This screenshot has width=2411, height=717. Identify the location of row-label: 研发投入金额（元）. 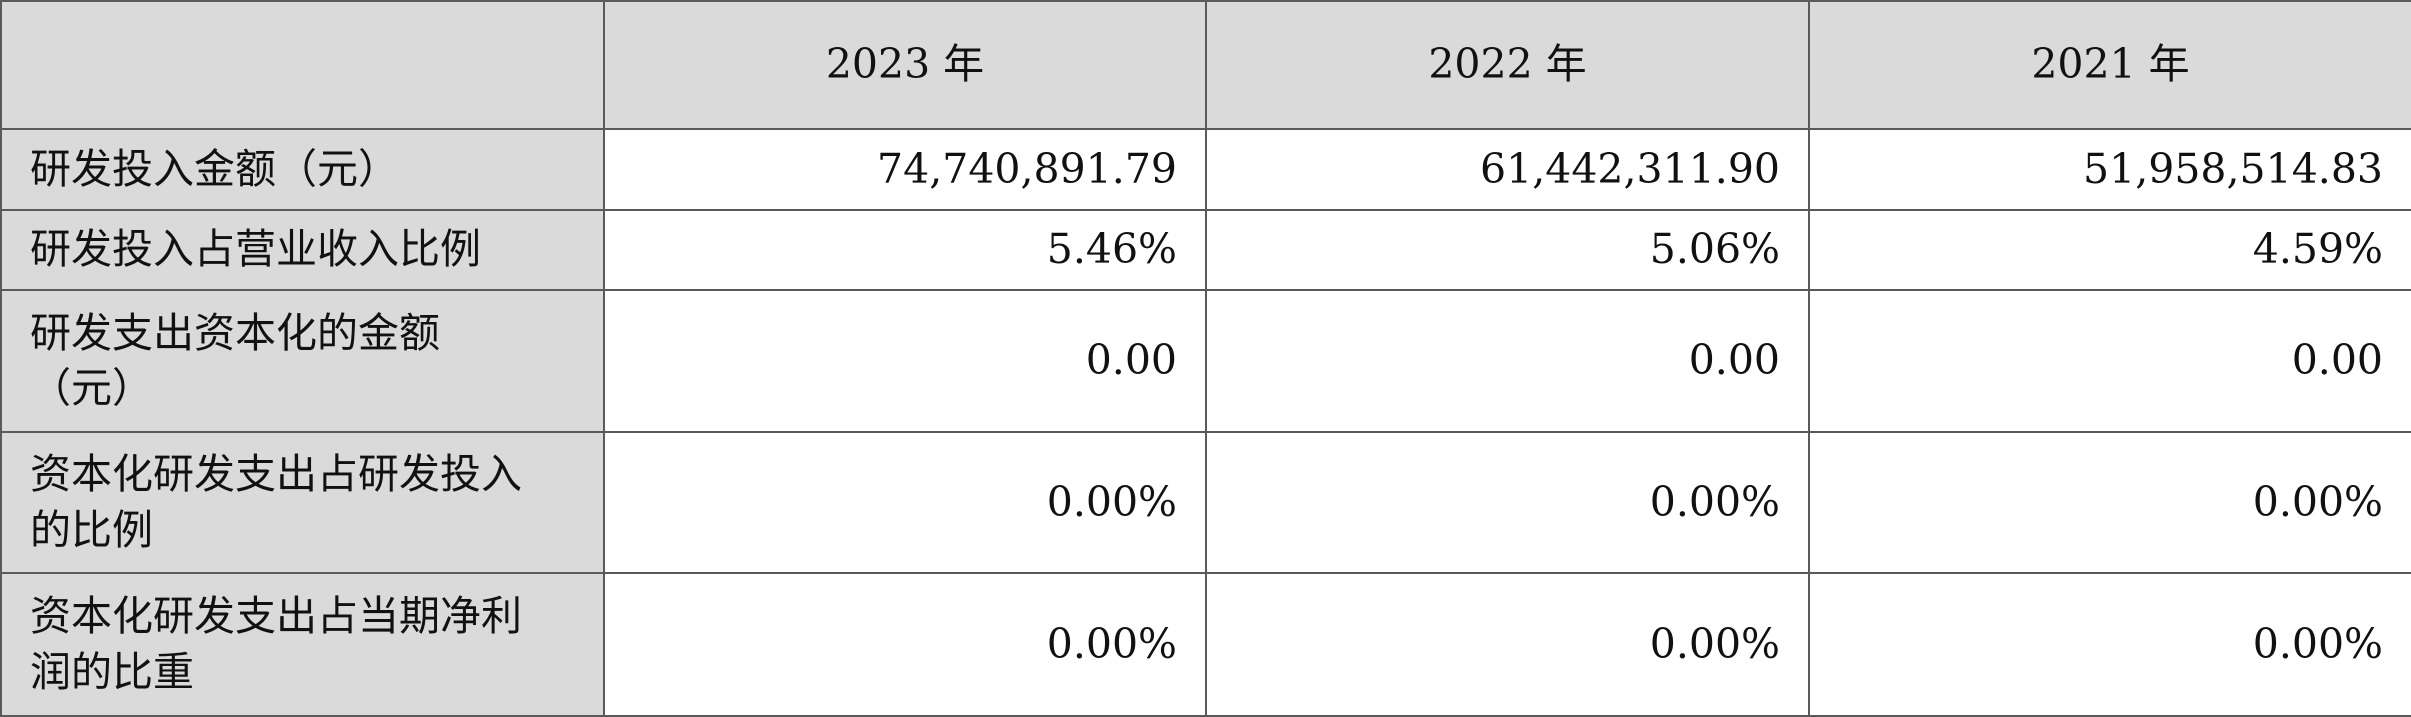
(302, 169).